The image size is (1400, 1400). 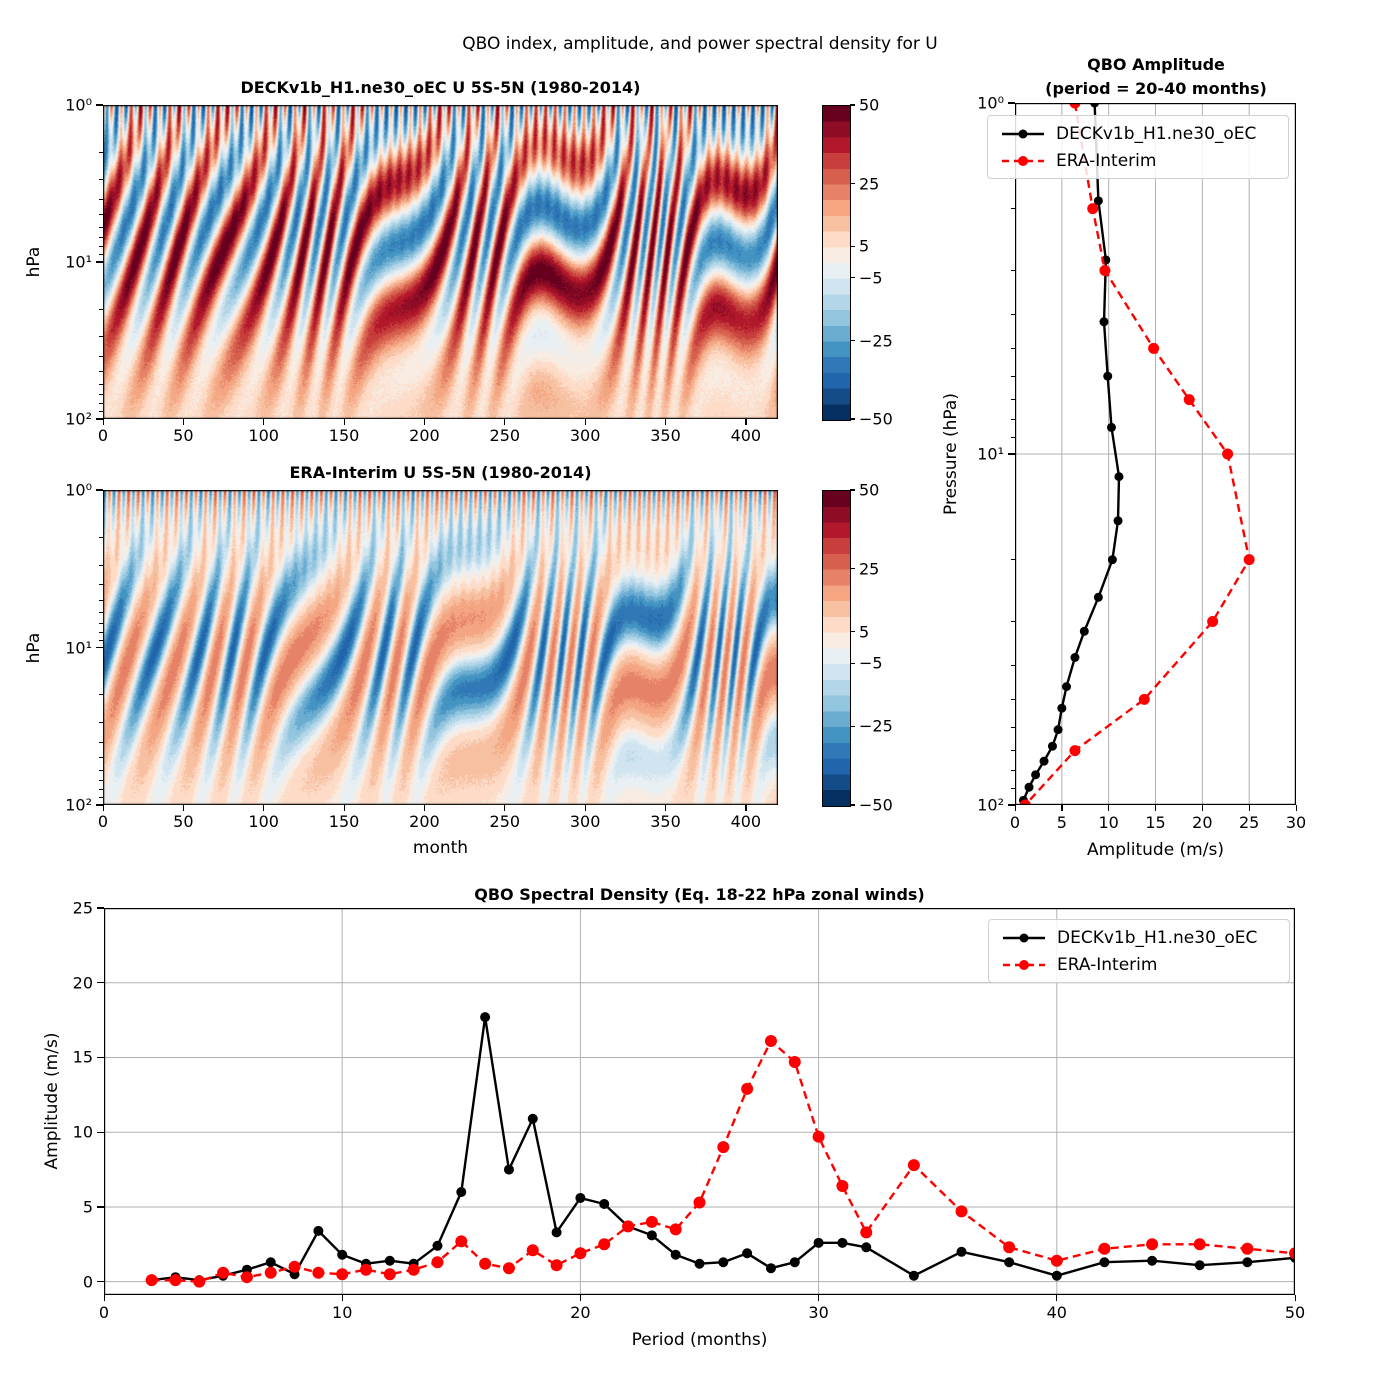 I want to click on y-tick-label: 10⁰, so click(x=990, y=103).